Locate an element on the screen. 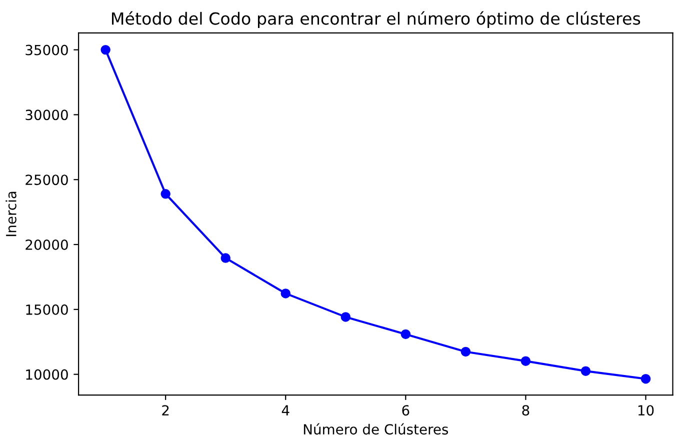 The width and height of the screenshot is (683, 439). x-tick-label: 2 is located at coordinates (165, 410).